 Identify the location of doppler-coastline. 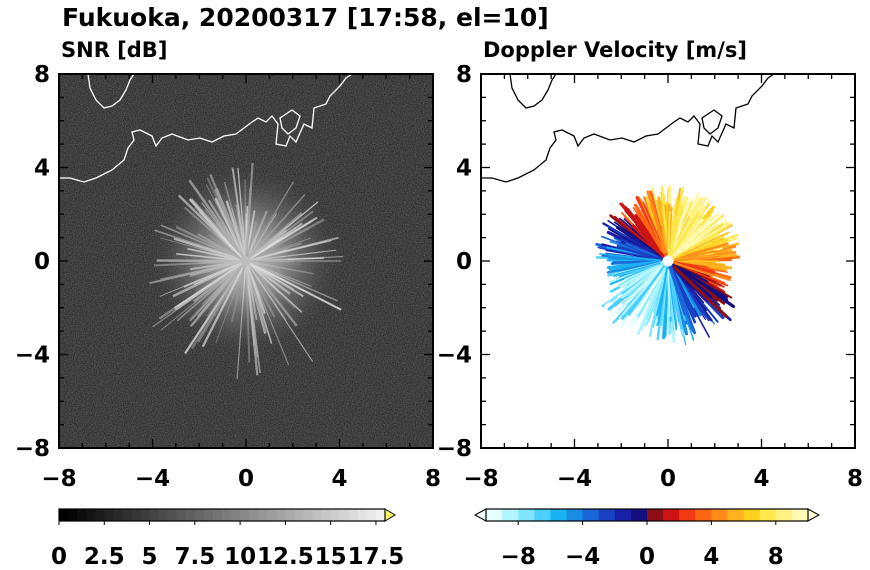
(628, 128).